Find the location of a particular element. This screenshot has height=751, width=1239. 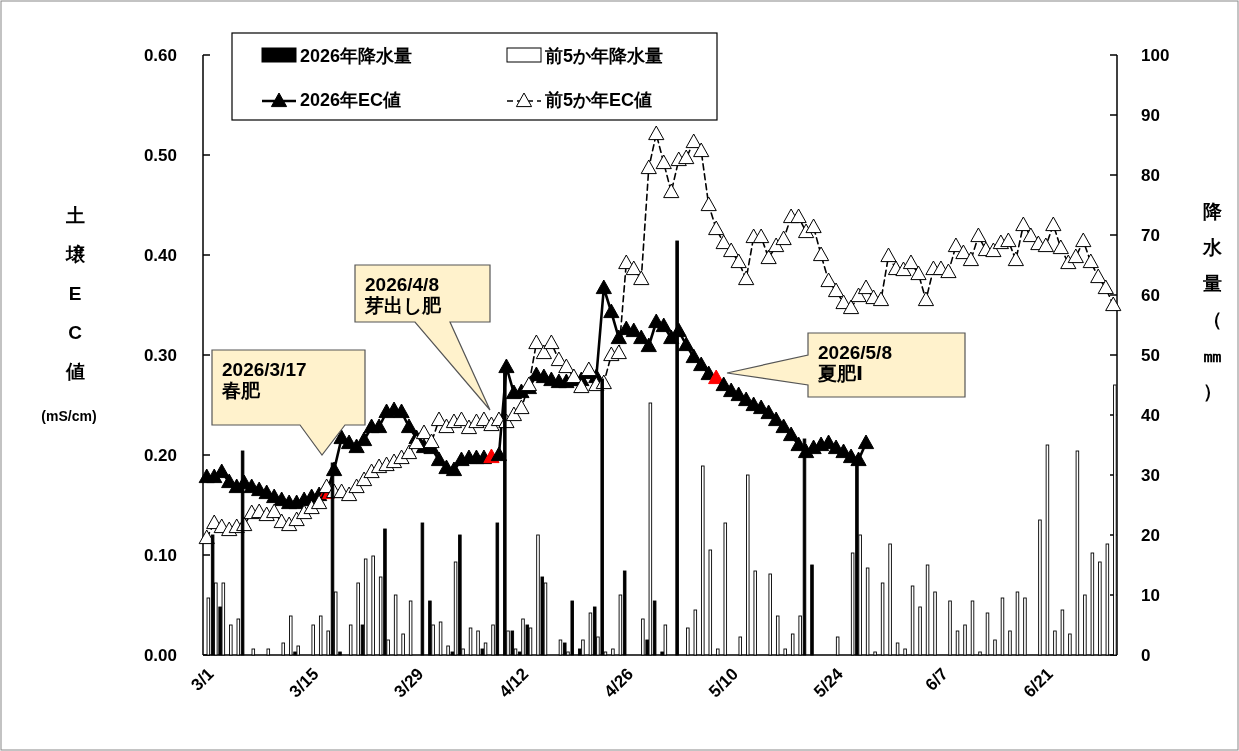

y2-tick-label: 80 is located at coordinates (1150, 175).